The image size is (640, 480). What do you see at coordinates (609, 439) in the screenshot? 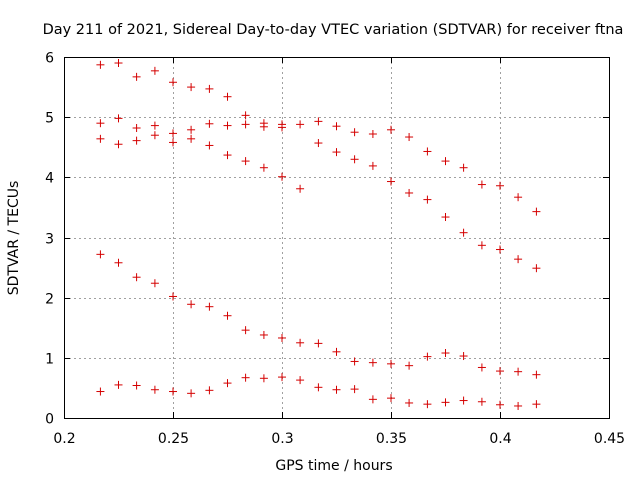
I see `x-tick-label: 0.45` at bounding box center [609, 439].